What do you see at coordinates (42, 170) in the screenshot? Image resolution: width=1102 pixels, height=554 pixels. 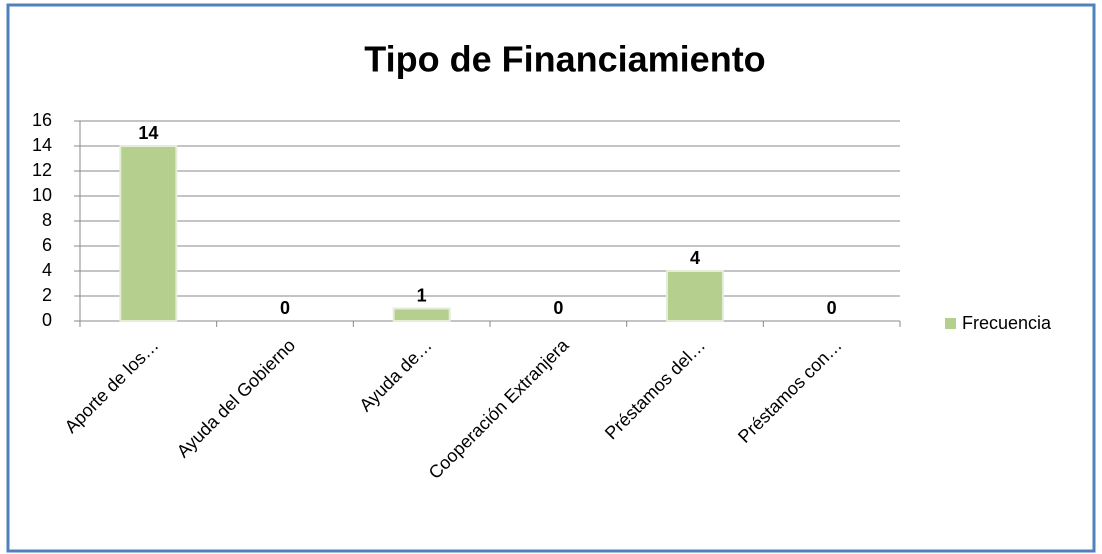 I see `y-tick-label: 12` at bounding box center [42, 170].